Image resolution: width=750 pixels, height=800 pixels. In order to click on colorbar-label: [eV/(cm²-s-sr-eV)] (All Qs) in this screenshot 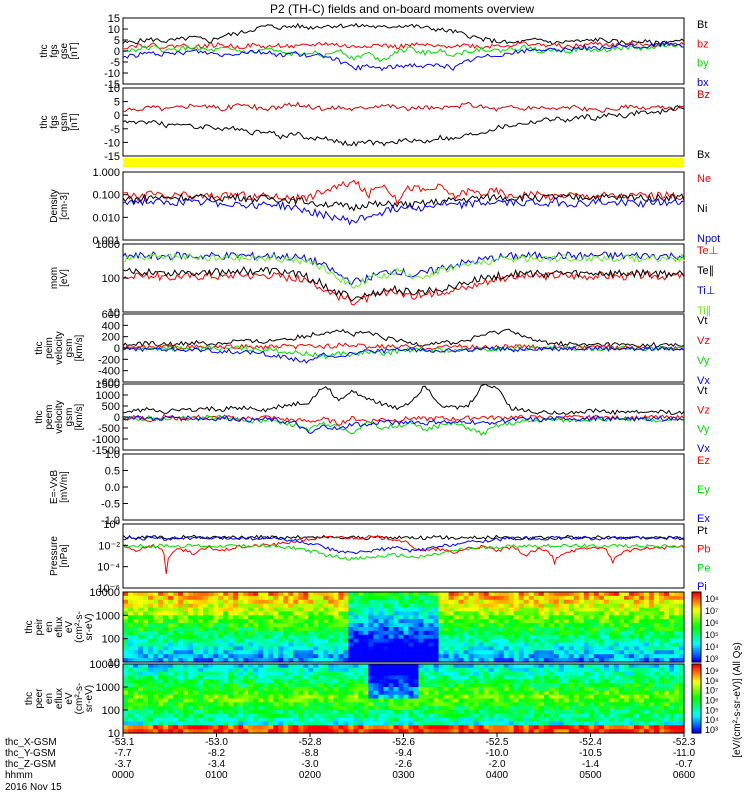, I will do `click(737, 700)`.